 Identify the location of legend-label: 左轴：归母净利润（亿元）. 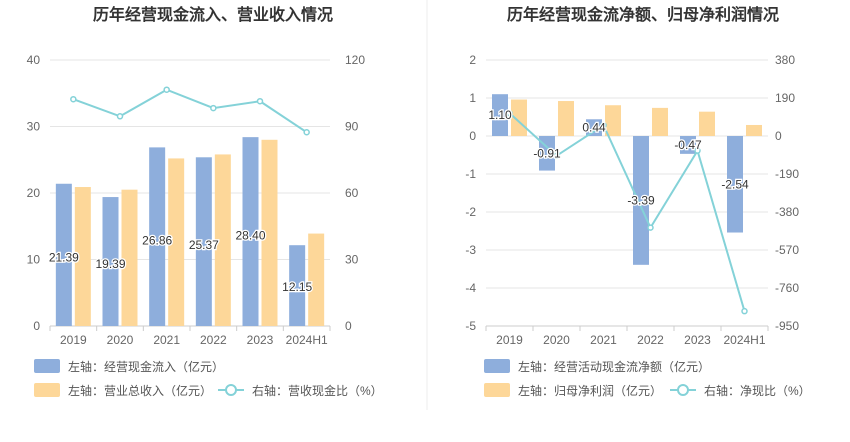
(590, 390).